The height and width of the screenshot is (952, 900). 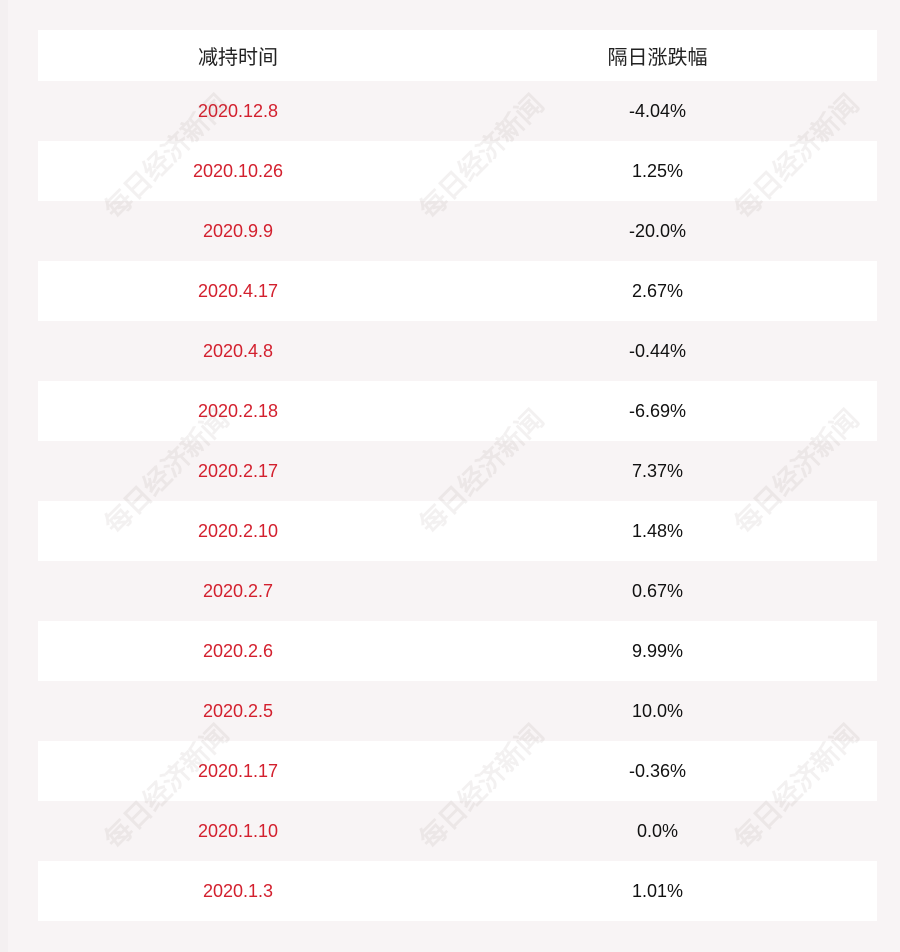 I want to click on date-cell: 2020.1.10, so click(x=238, y=830).